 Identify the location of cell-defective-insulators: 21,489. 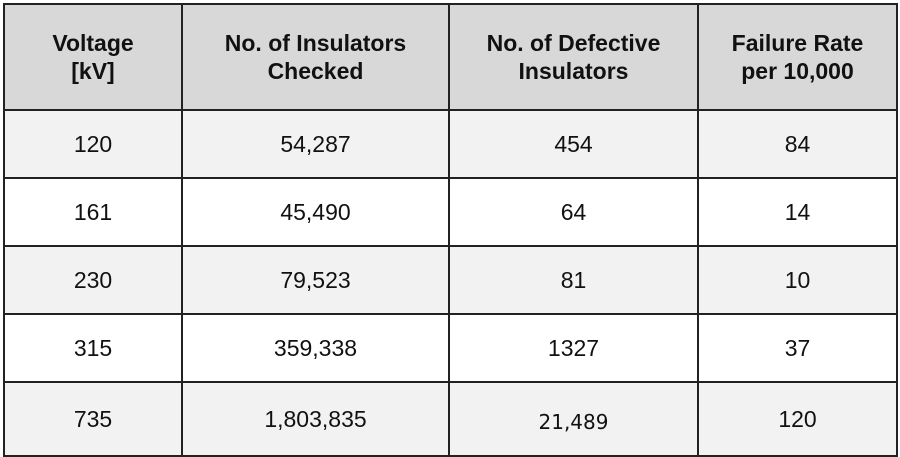
(573, 419).